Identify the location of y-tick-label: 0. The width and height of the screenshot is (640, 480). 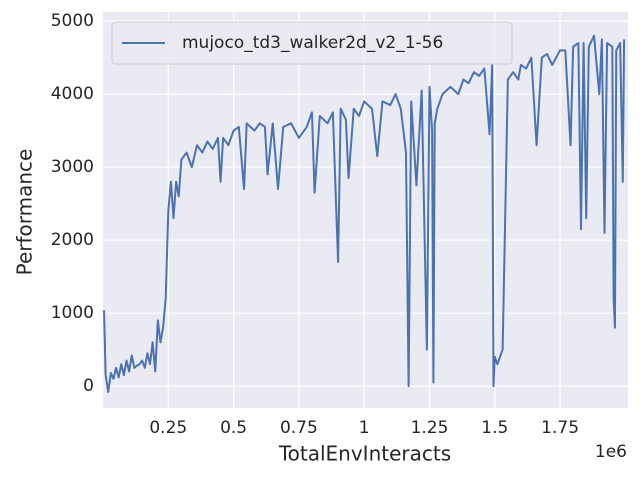
(88, 386).